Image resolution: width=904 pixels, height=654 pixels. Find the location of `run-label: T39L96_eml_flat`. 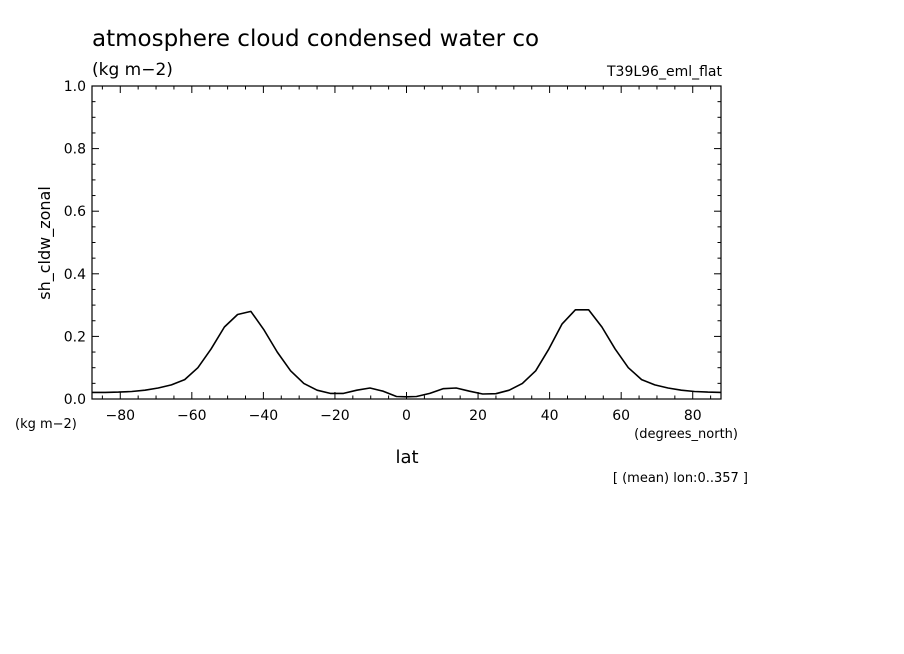

run-label: T39L96_eml_flat is located at coordinates (664, 72).